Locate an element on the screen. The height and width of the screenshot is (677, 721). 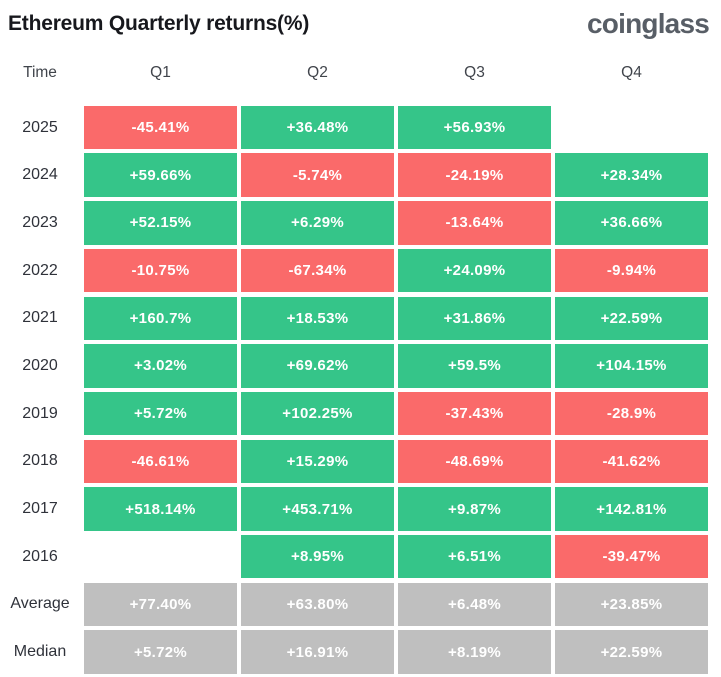
table-cell-2021-q2: +18.53% is located at coordinates (317, 318).